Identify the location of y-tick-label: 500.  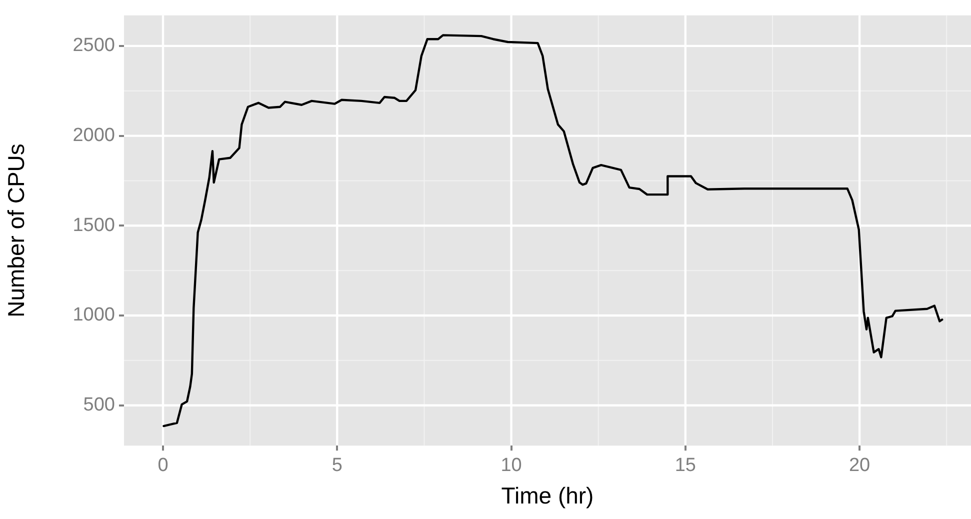
(99, 405).